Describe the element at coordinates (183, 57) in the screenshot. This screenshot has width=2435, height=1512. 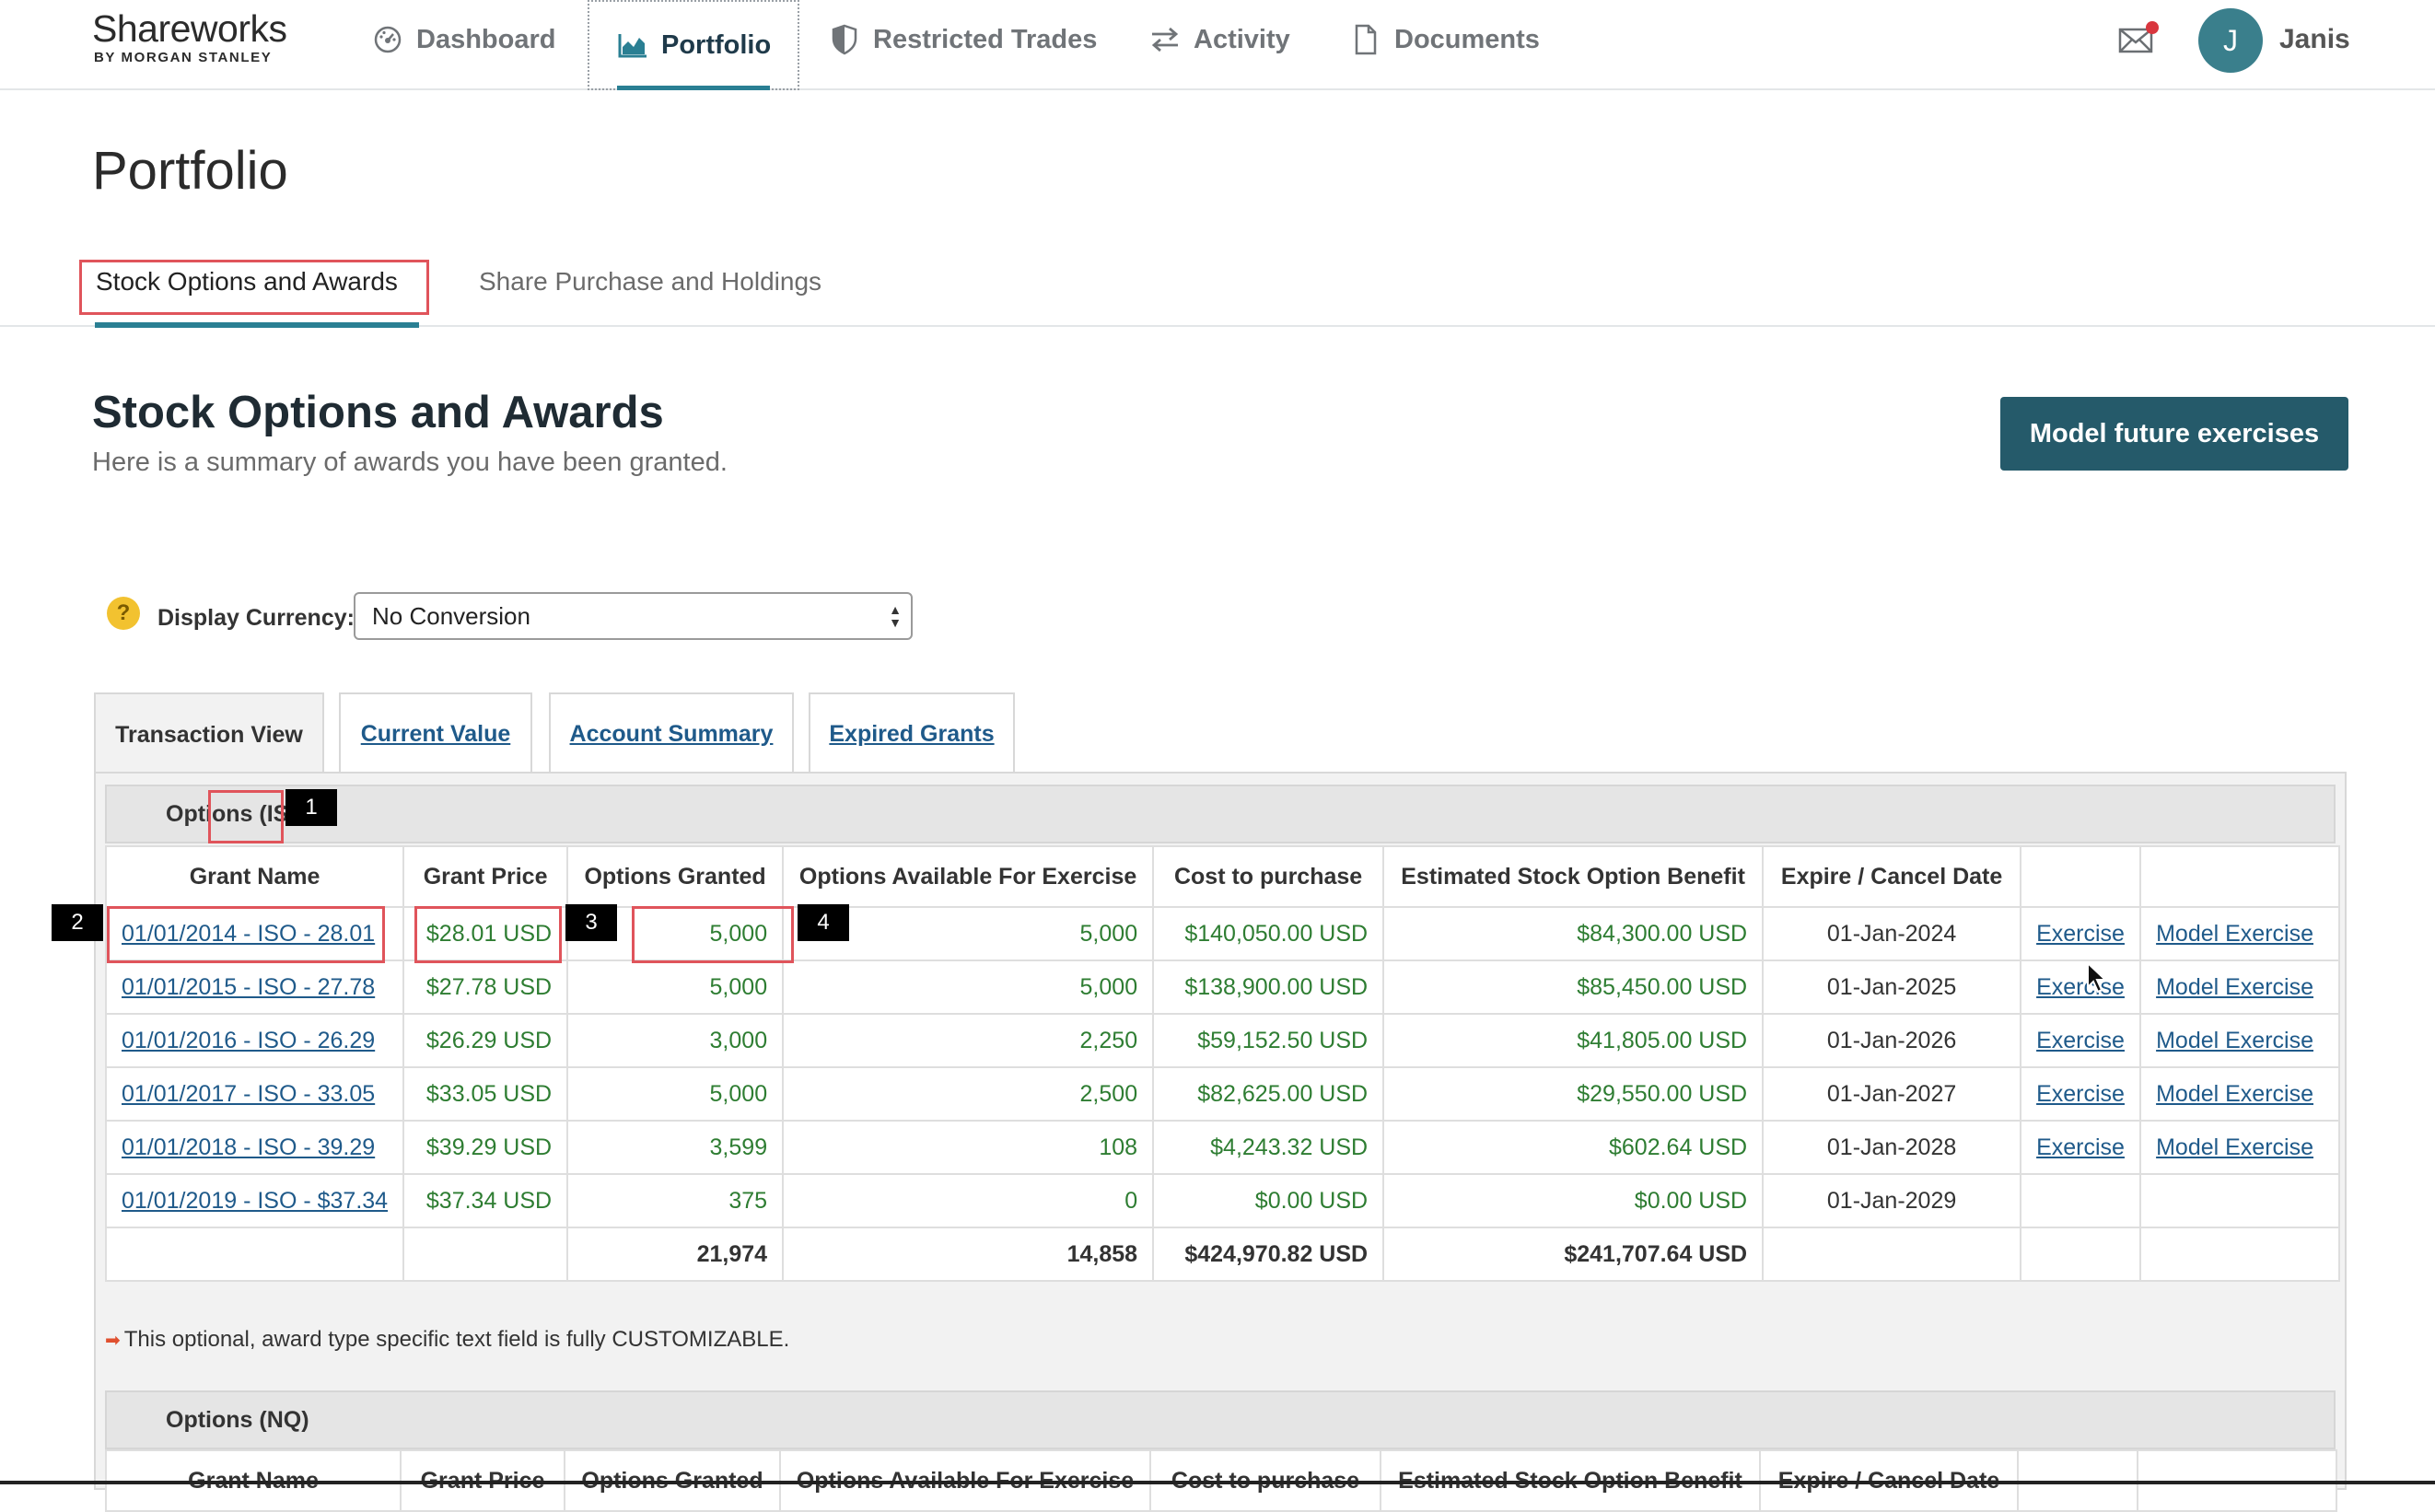
I see `logo-subtitle: BY MORGAN STANLEY` at that location.